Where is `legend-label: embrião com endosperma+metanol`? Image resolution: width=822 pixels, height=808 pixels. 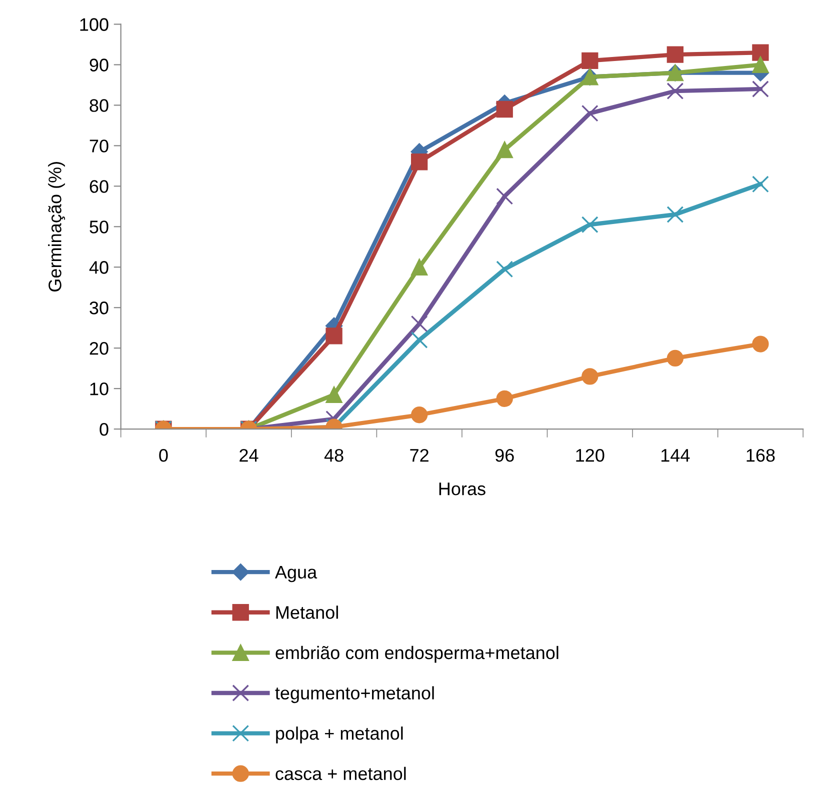 legend-label: embrião com endosperma+metanol is located at coordinates (417, 654).